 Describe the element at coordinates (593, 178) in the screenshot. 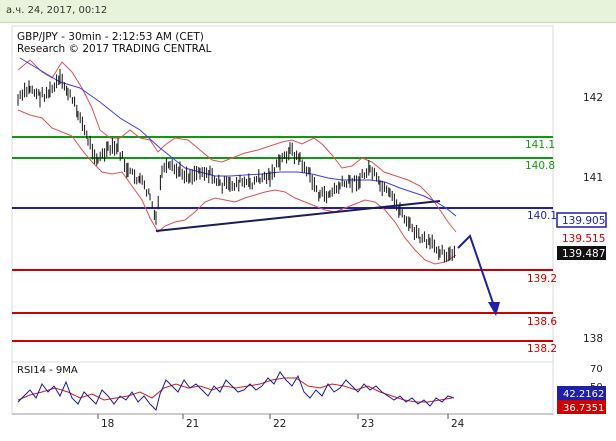

I see `axis-label-141: 141` at that location.